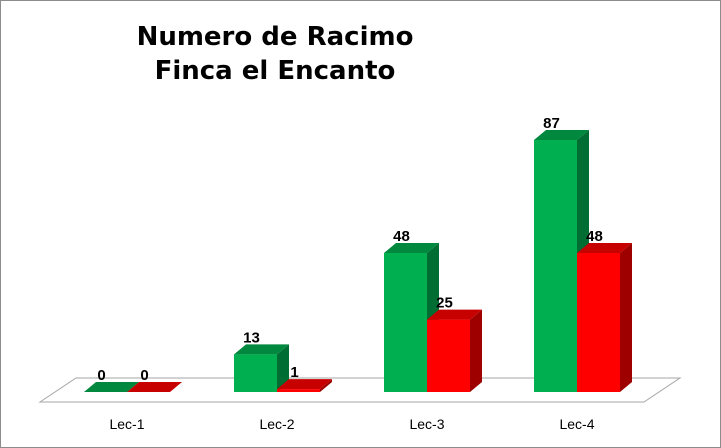 The image size is (721, 448). What do you see at coordinates (275, 71) in the screenshot?
I see `chart-title-line-2: Finca el Encanto` at bounding box center [275, 71].